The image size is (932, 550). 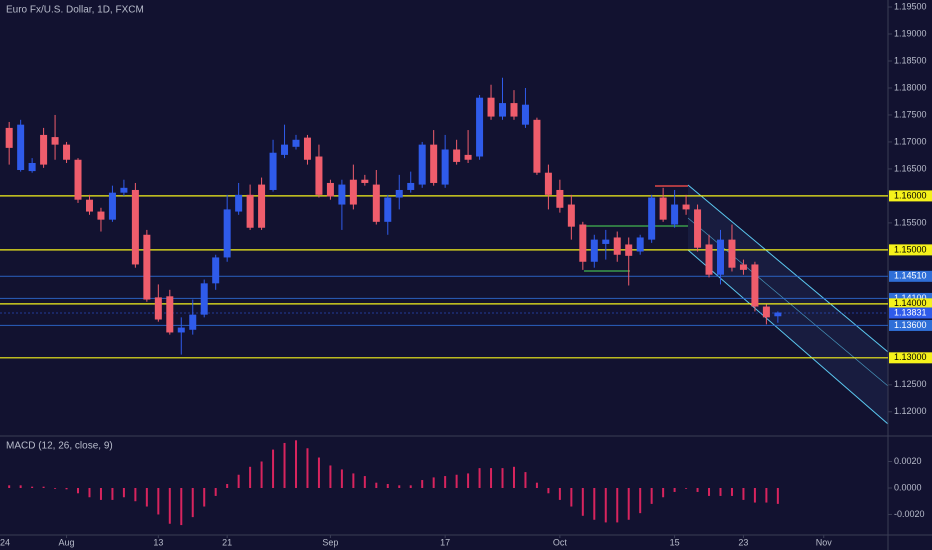 What do you see at coordinates (824, 542) in the screenshot?
I see `x-tick-label: Nov` at bounding box center [824, 542].